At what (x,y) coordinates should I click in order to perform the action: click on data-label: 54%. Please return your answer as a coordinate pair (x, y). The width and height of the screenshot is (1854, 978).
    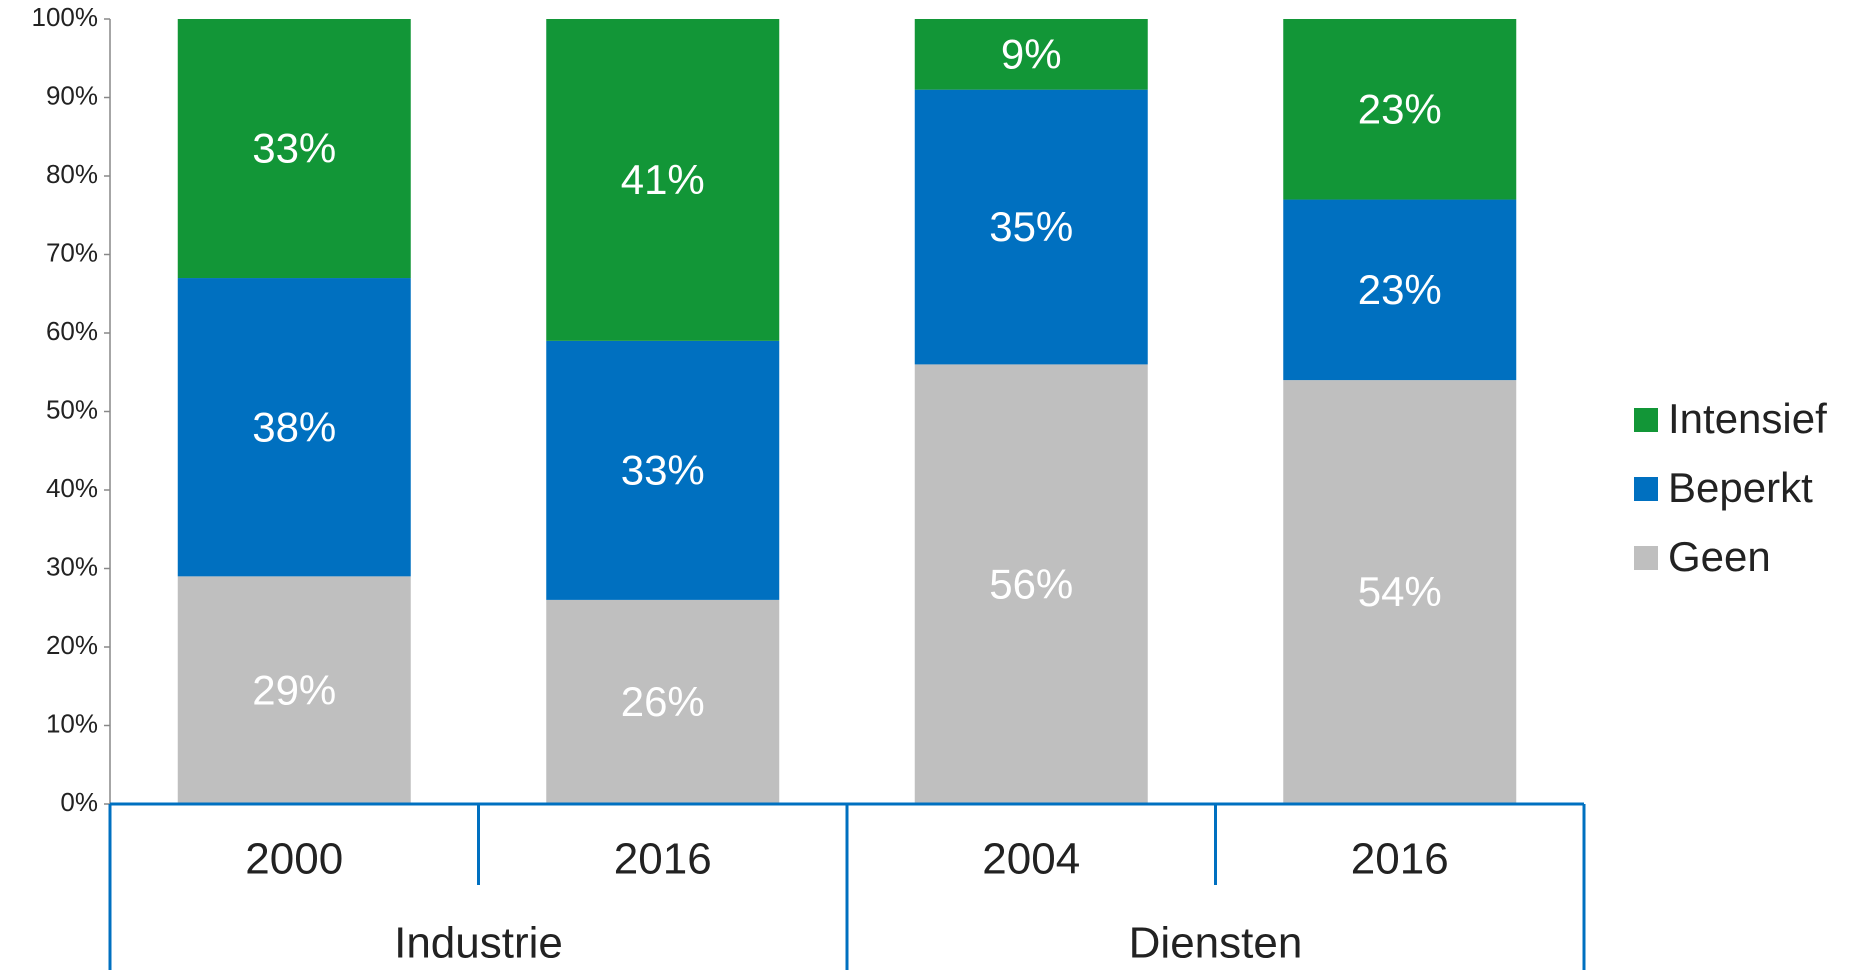
    Looking at the image, I should click on (1400, 591).